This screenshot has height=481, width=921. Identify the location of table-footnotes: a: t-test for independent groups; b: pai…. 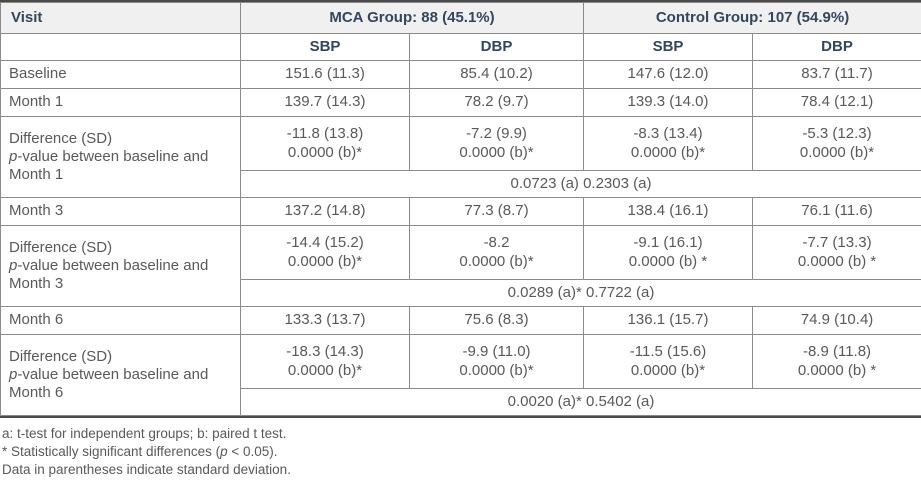
(460, 452).